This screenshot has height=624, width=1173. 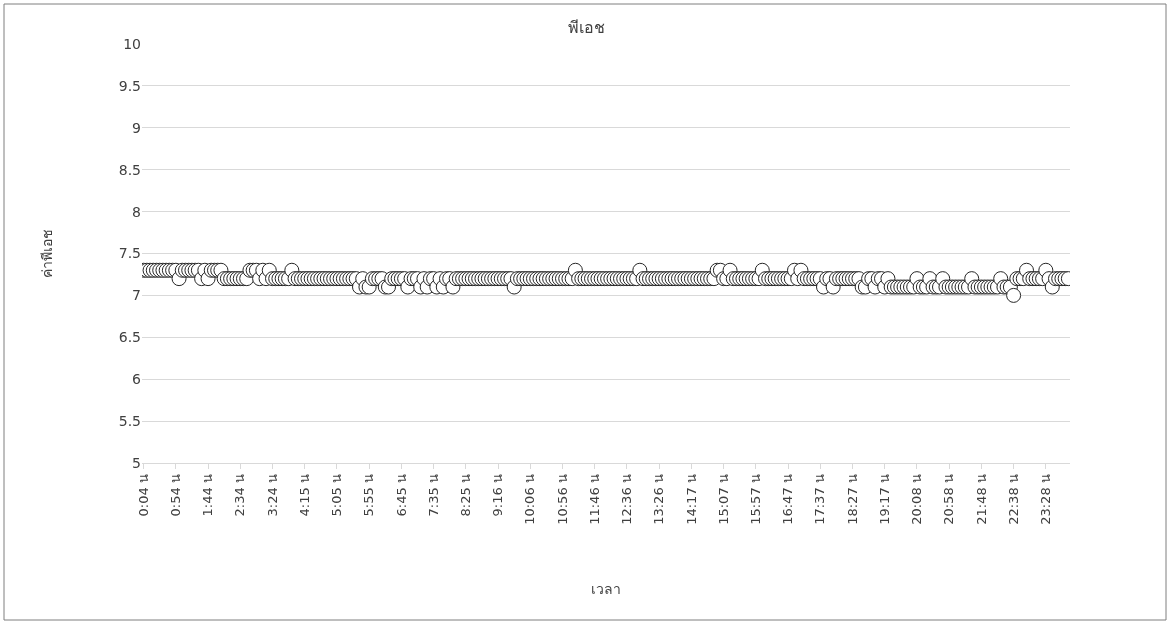 What do you see at coordinates (433, 495) in the screenshot?
I see `x-tick-label: 7:35 น` at bounding box center [433, 495].